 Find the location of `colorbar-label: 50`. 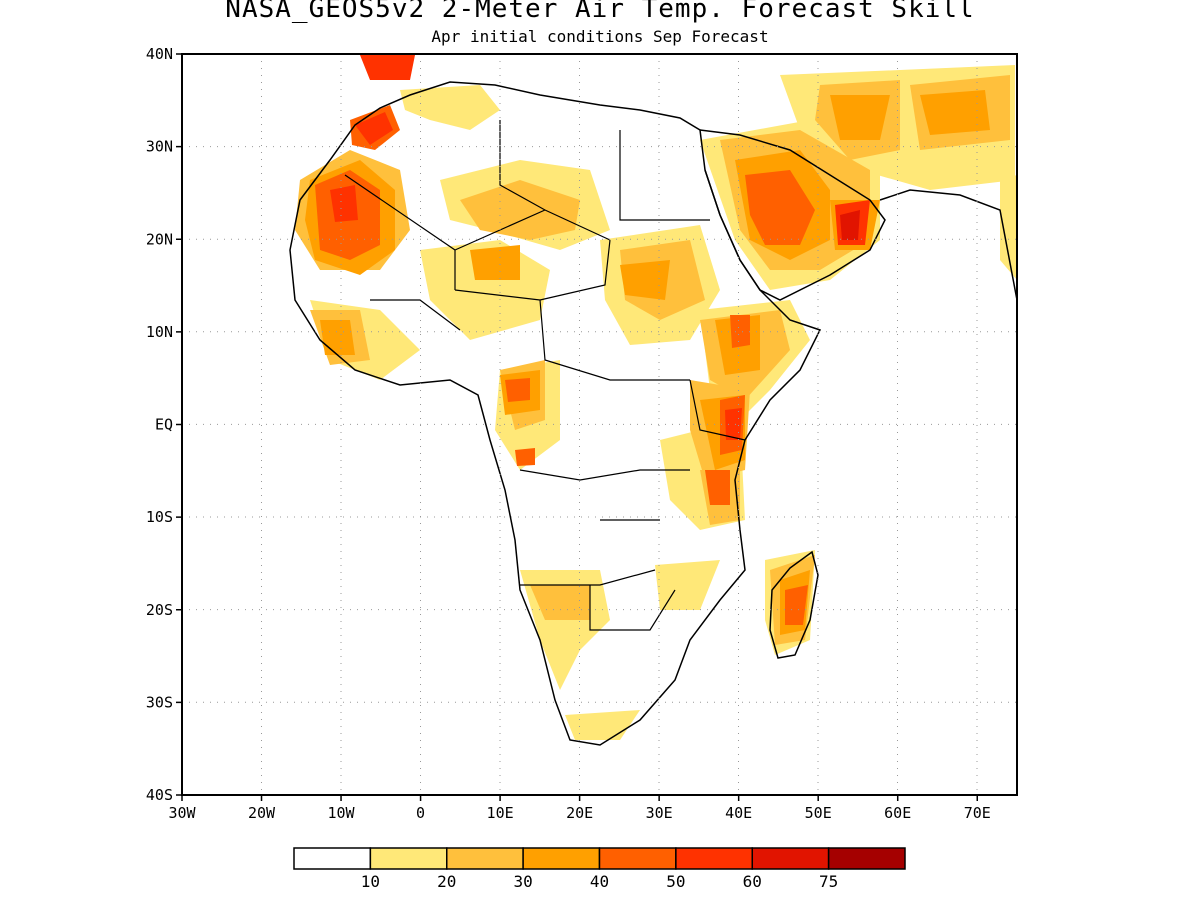

colorbar-label: 50 is located at coordinates (675, 881).